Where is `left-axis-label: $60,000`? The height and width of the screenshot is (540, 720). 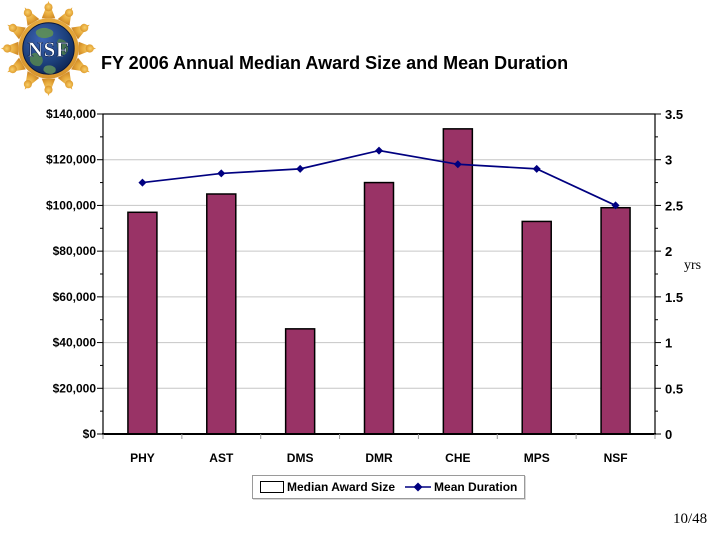
left-axis-label: $60,000 is located at coordinates (75, 297).